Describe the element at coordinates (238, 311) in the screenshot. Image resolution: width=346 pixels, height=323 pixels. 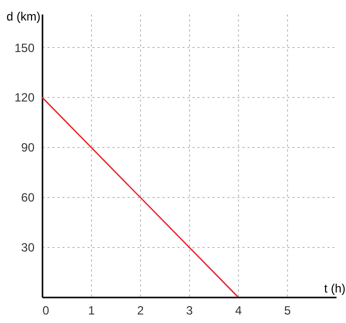
I see `x-tick-label: 4` at that location.